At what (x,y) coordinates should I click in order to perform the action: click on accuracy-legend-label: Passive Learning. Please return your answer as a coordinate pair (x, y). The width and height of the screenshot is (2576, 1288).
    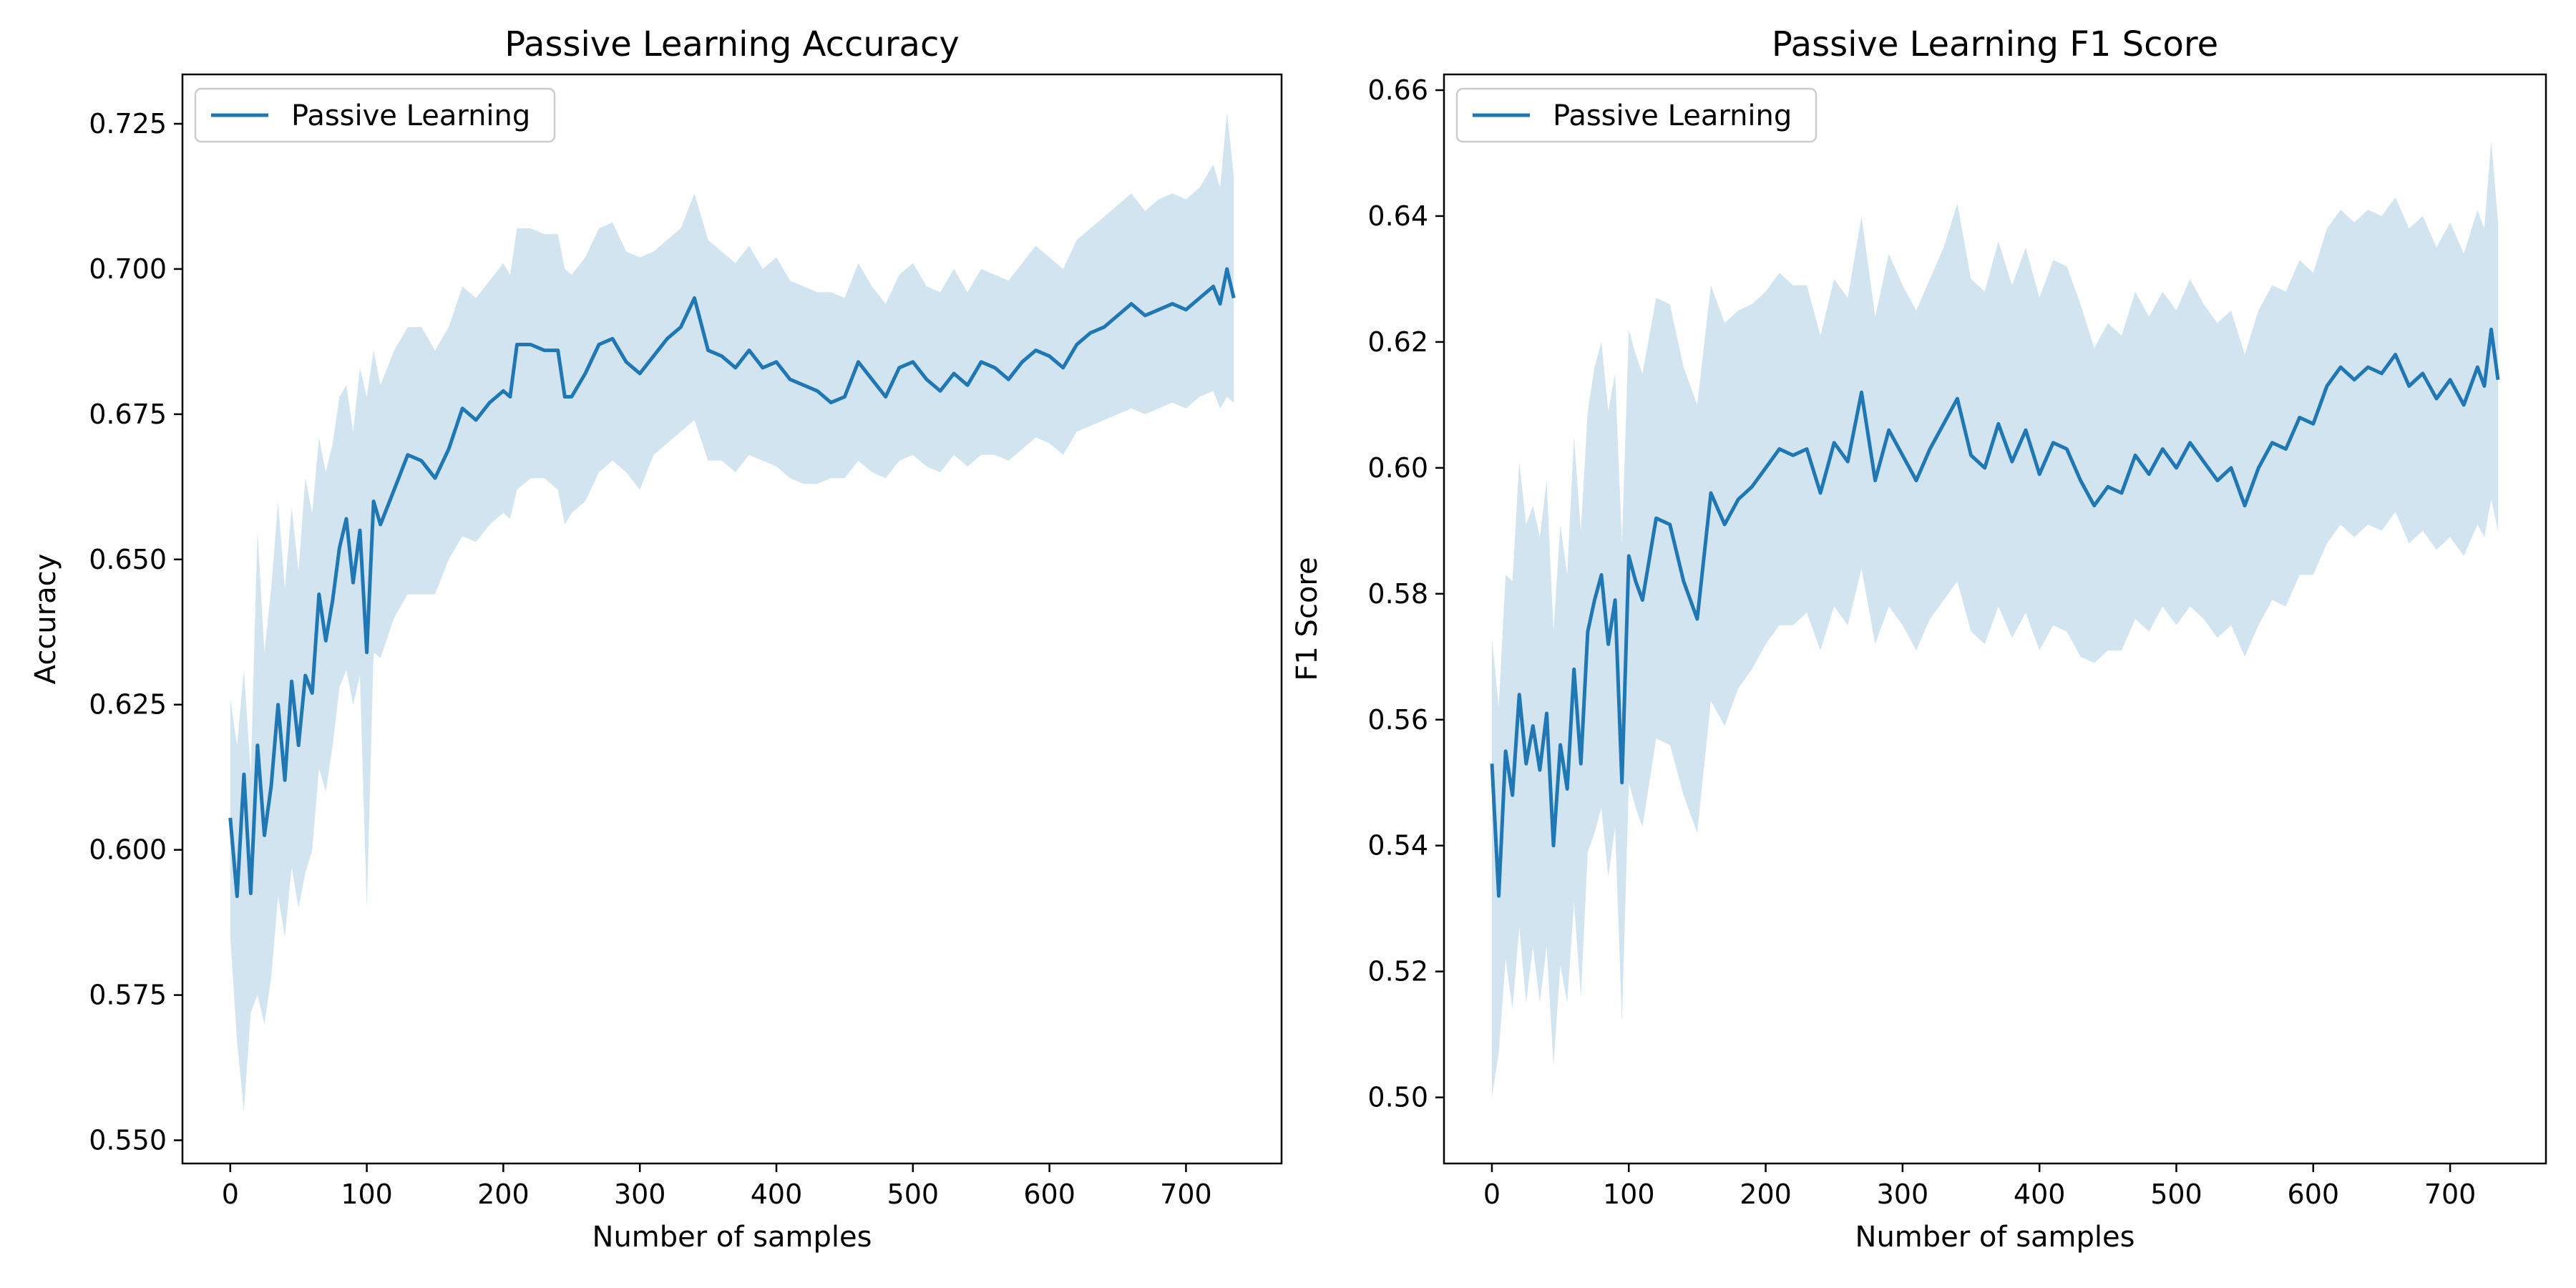
    Looking at the image, I should click on (410, 115).